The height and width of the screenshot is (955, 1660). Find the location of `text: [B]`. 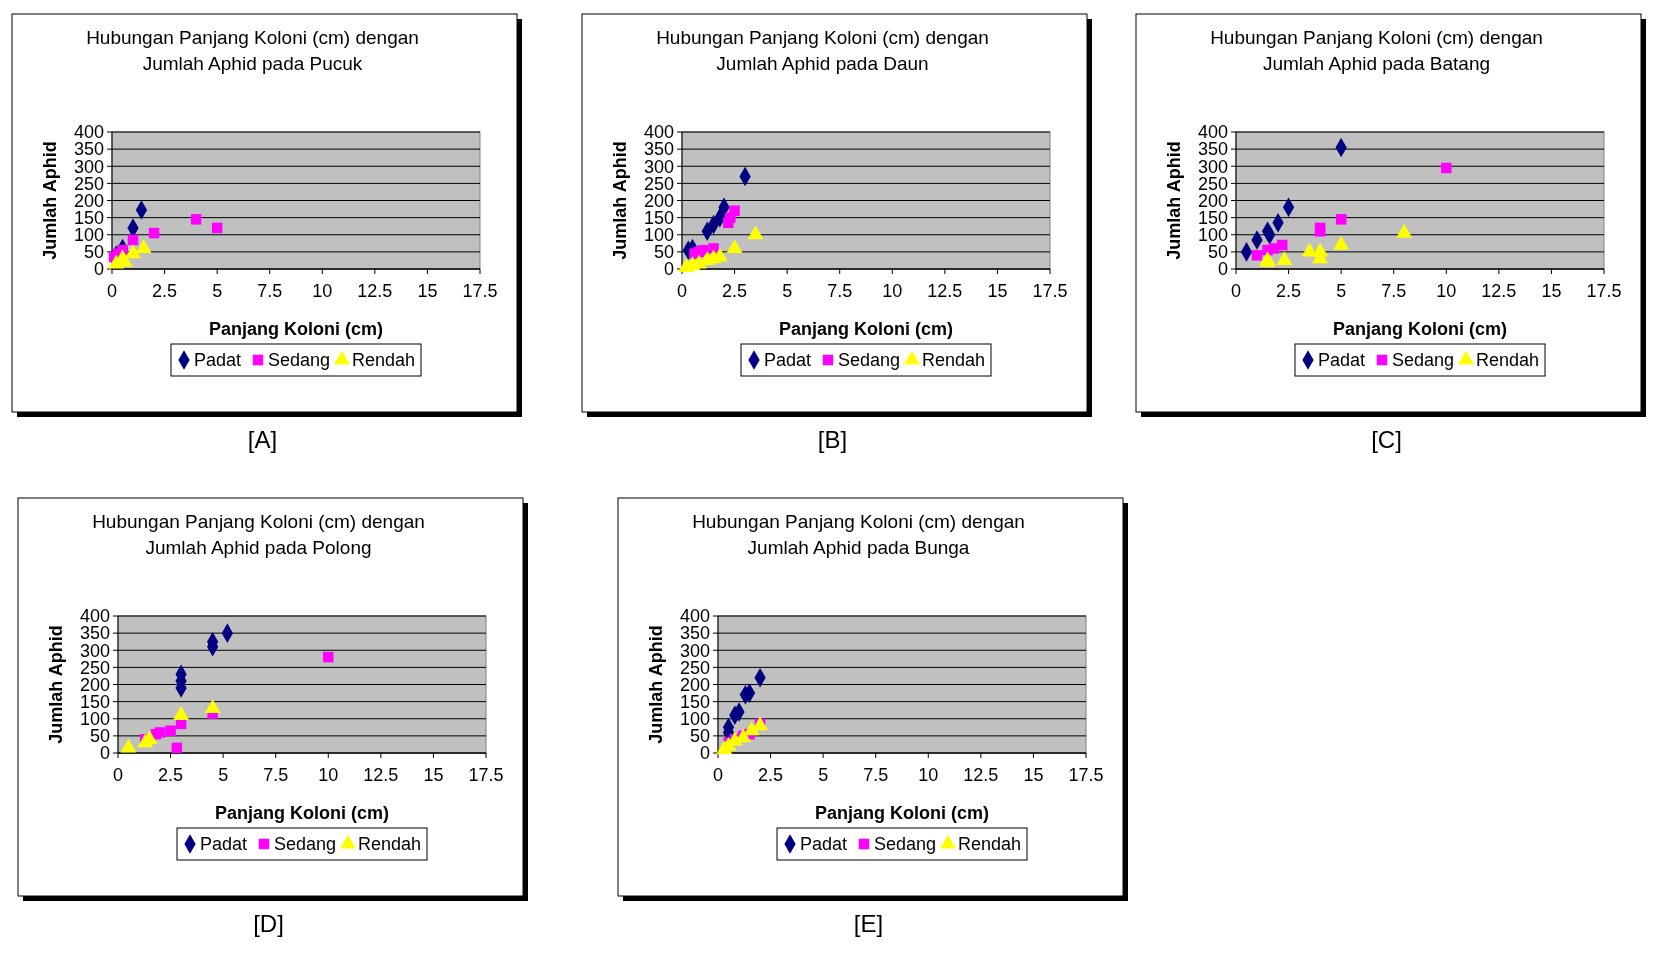

text: [B] is located at coordinates (832, 439).